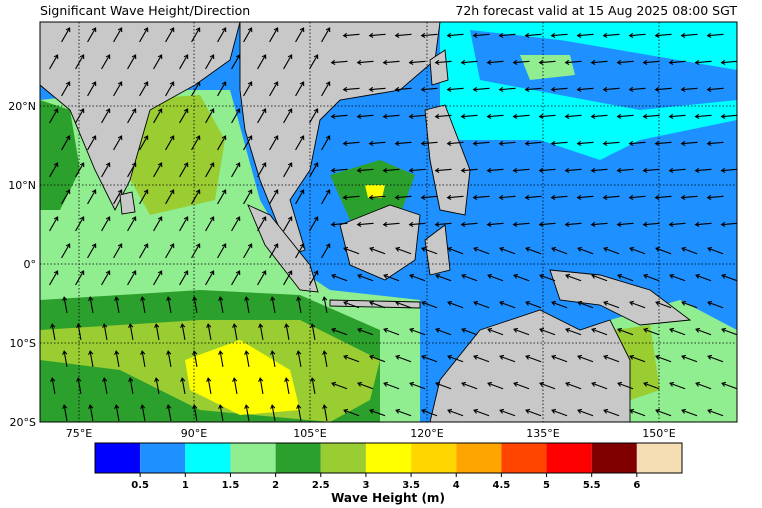 The width and height of the screenshot is (762, 508). I want to click on wave-zone, so click(375, 191).